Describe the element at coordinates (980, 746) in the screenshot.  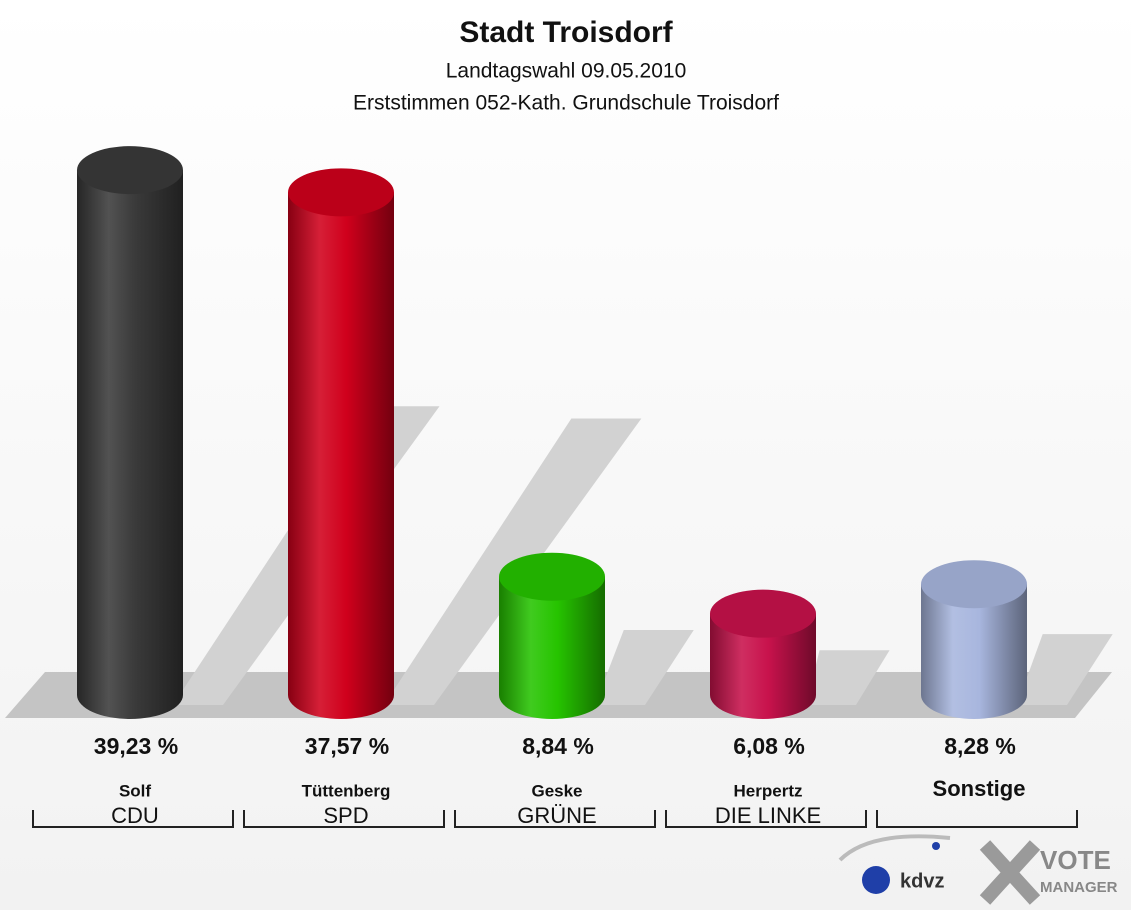
I see `value-label: 8,28 %` at that location.